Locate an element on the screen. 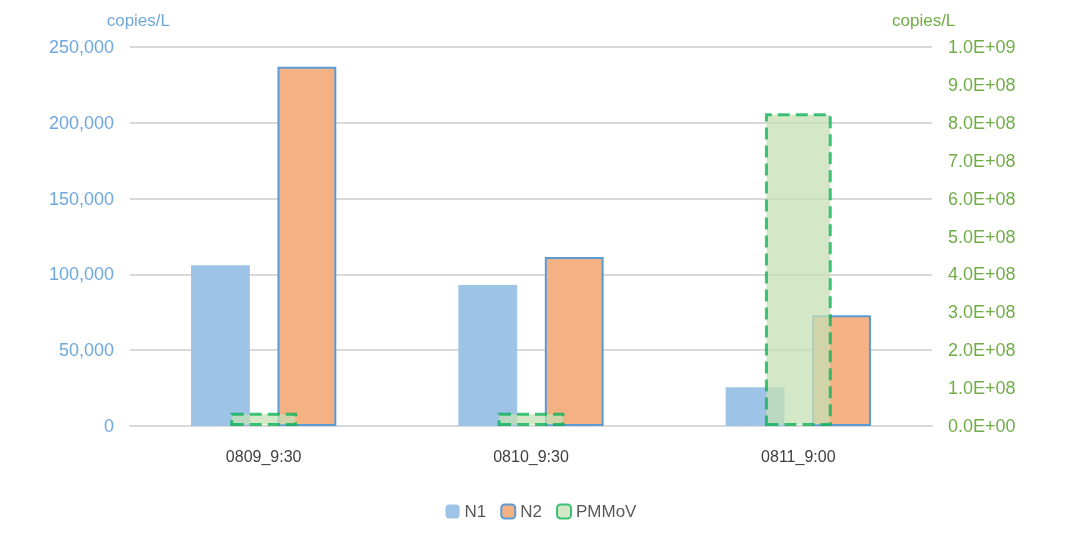 The height and width of the screenshot is (533, 1082). x-tick-label: 0810_9:30 is located at coordinates (531, 456).